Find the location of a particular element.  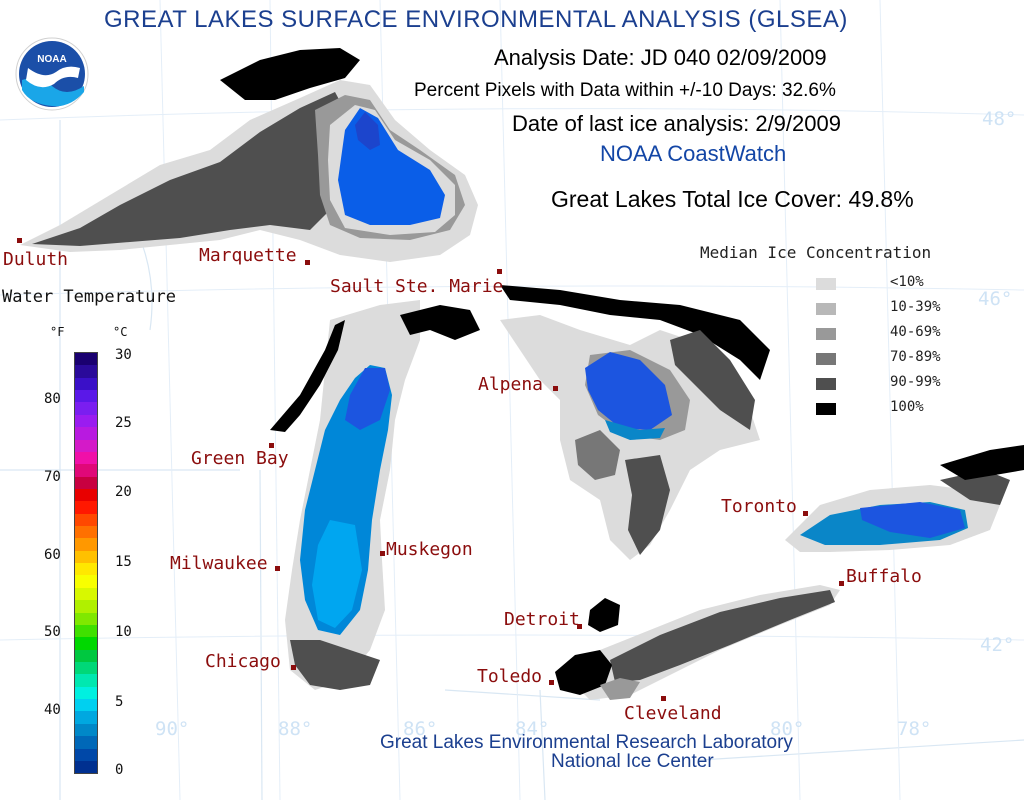

city-marker-cleveland is located at coordinates (663, 698).